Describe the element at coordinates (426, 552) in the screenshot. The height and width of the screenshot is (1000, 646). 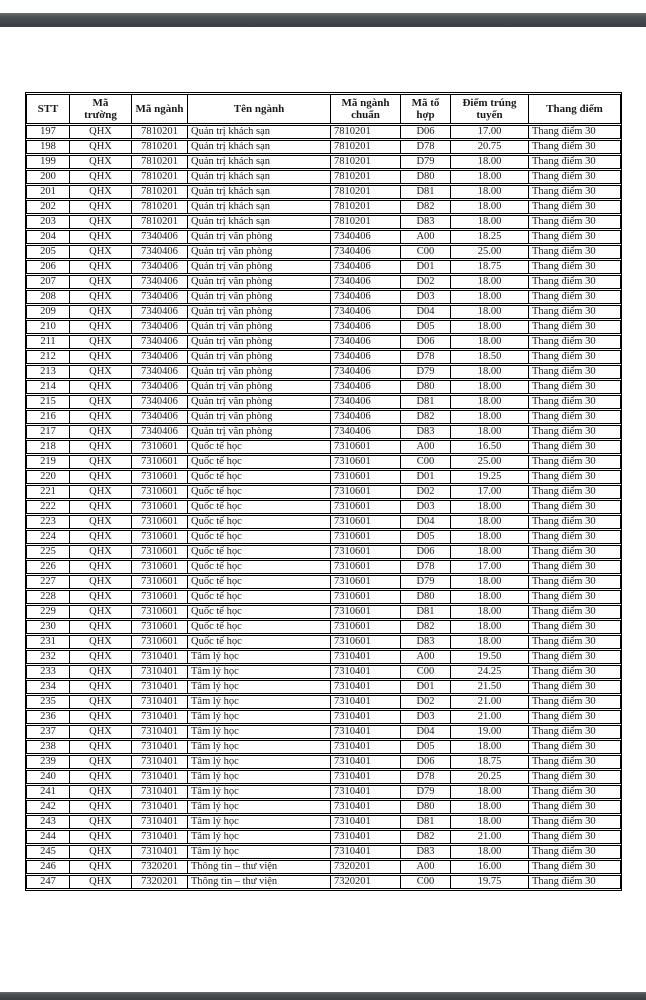
I see `cell-ma-to-hop: D06` at that location.